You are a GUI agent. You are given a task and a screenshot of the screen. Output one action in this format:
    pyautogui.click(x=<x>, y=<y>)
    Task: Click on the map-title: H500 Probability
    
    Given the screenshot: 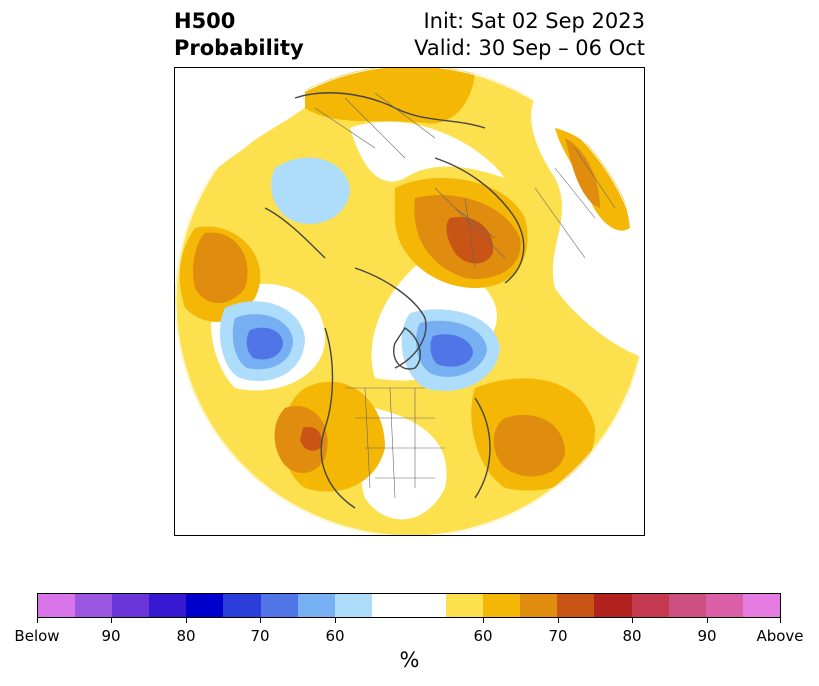 What is the action you would take?
    pyautogui.click(x=239, y=35)
    